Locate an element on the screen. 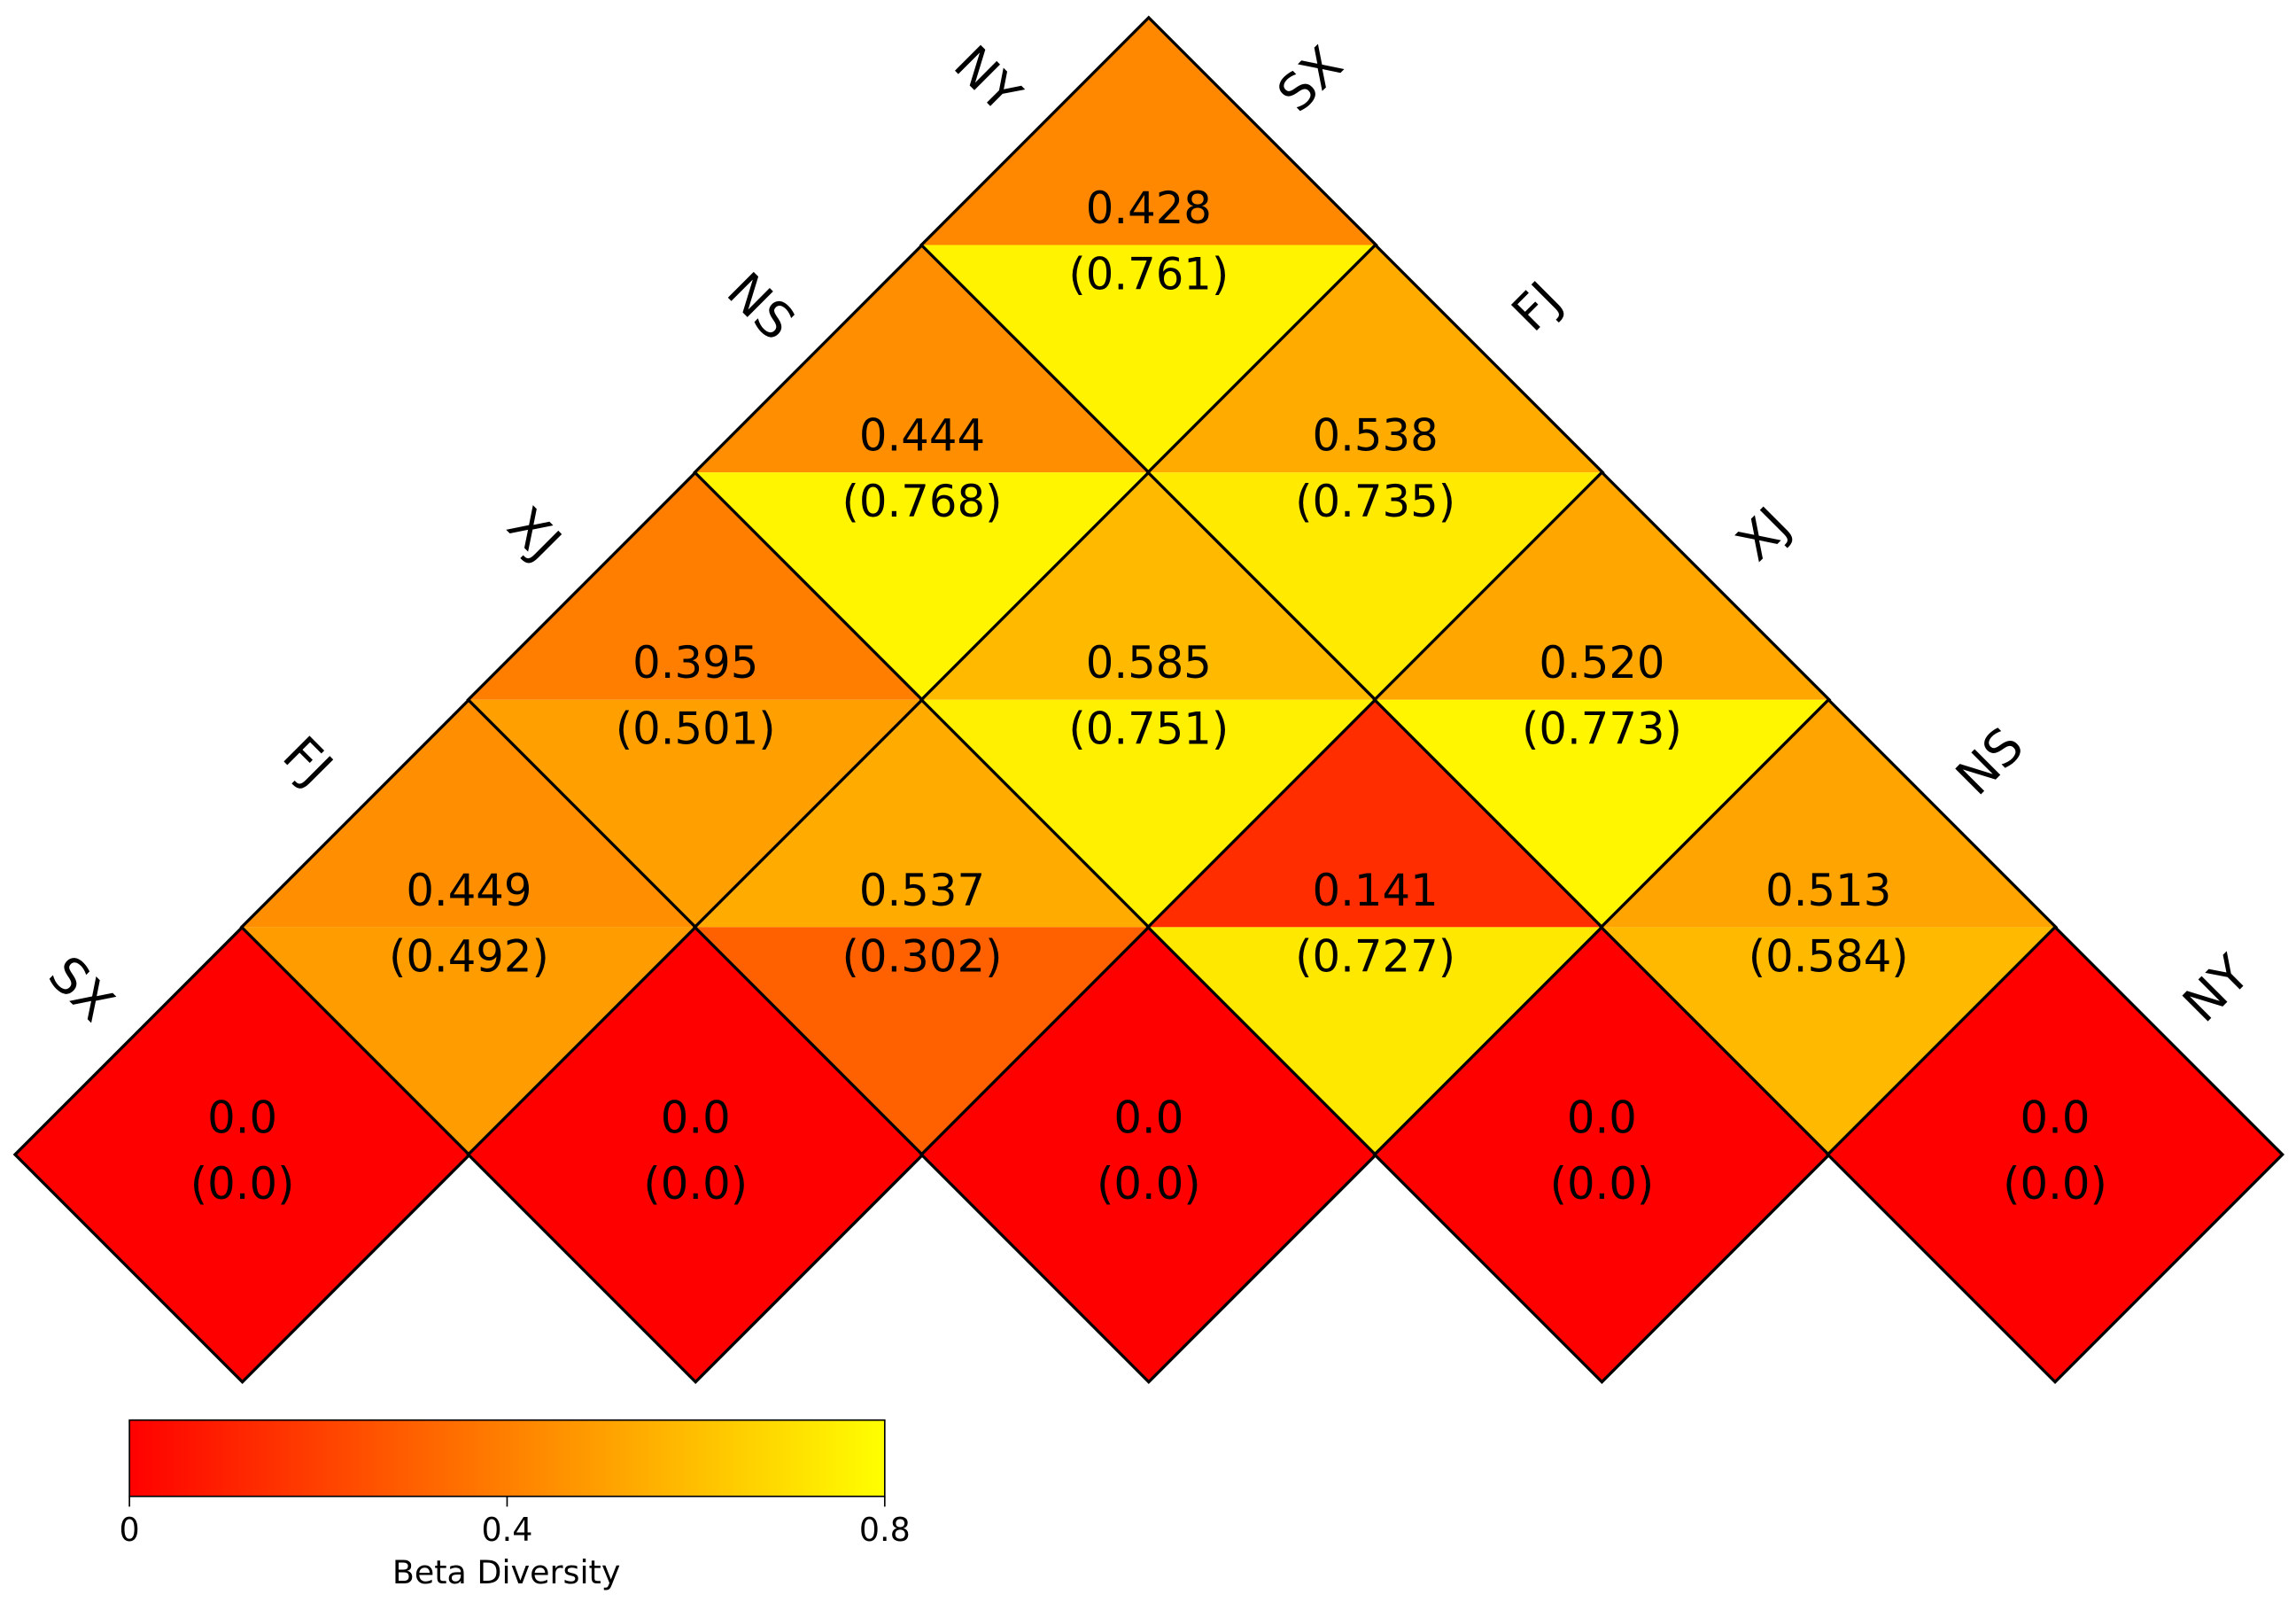 This screenshot has width=2296, height=1602. colorbar-tick-label: 0.8 is located at coordinates (885, 1530).